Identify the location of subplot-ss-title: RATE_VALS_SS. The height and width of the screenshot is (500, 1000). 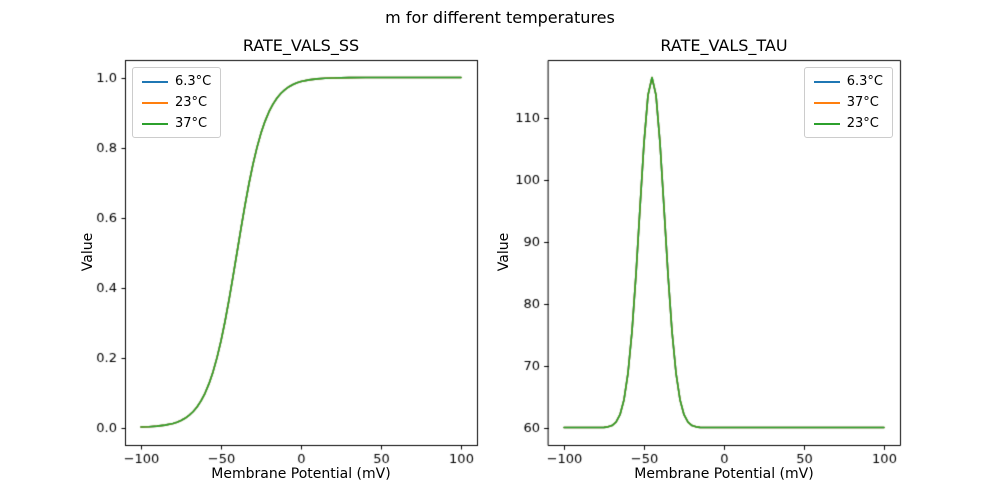
(301, 45).